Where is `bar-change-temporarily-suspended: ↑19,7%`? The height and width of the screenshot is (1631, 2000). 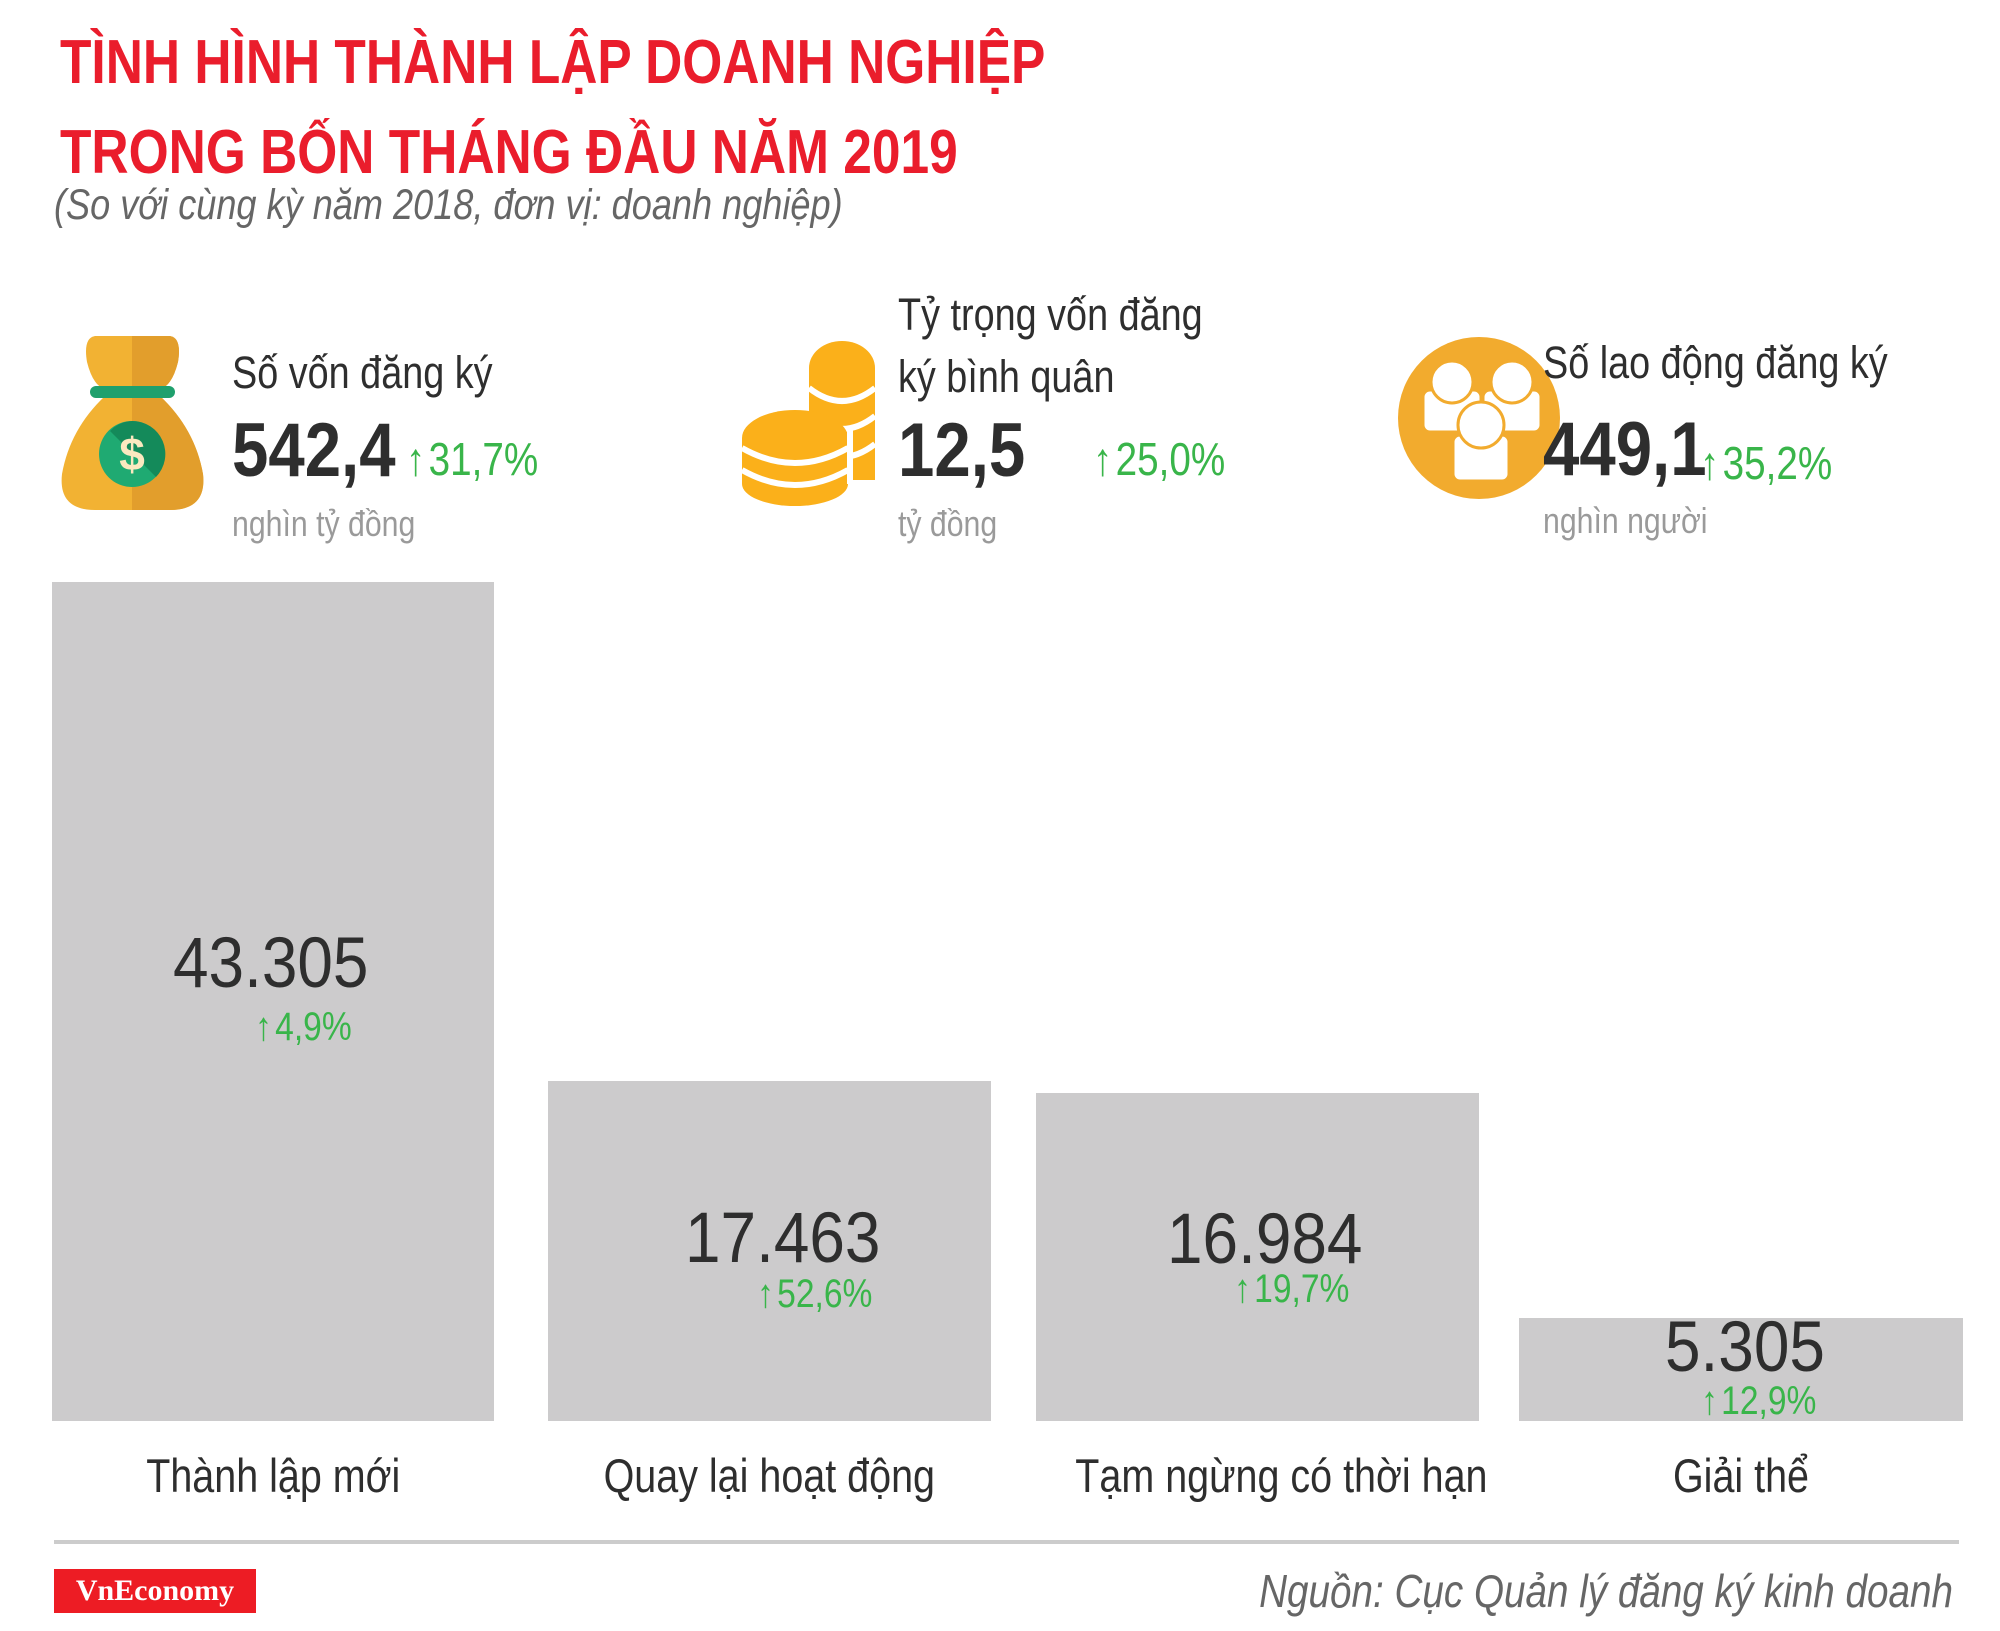
bar-change-temporarily-suspended: ↑19,7% is located at coordinates (1302, 1289).